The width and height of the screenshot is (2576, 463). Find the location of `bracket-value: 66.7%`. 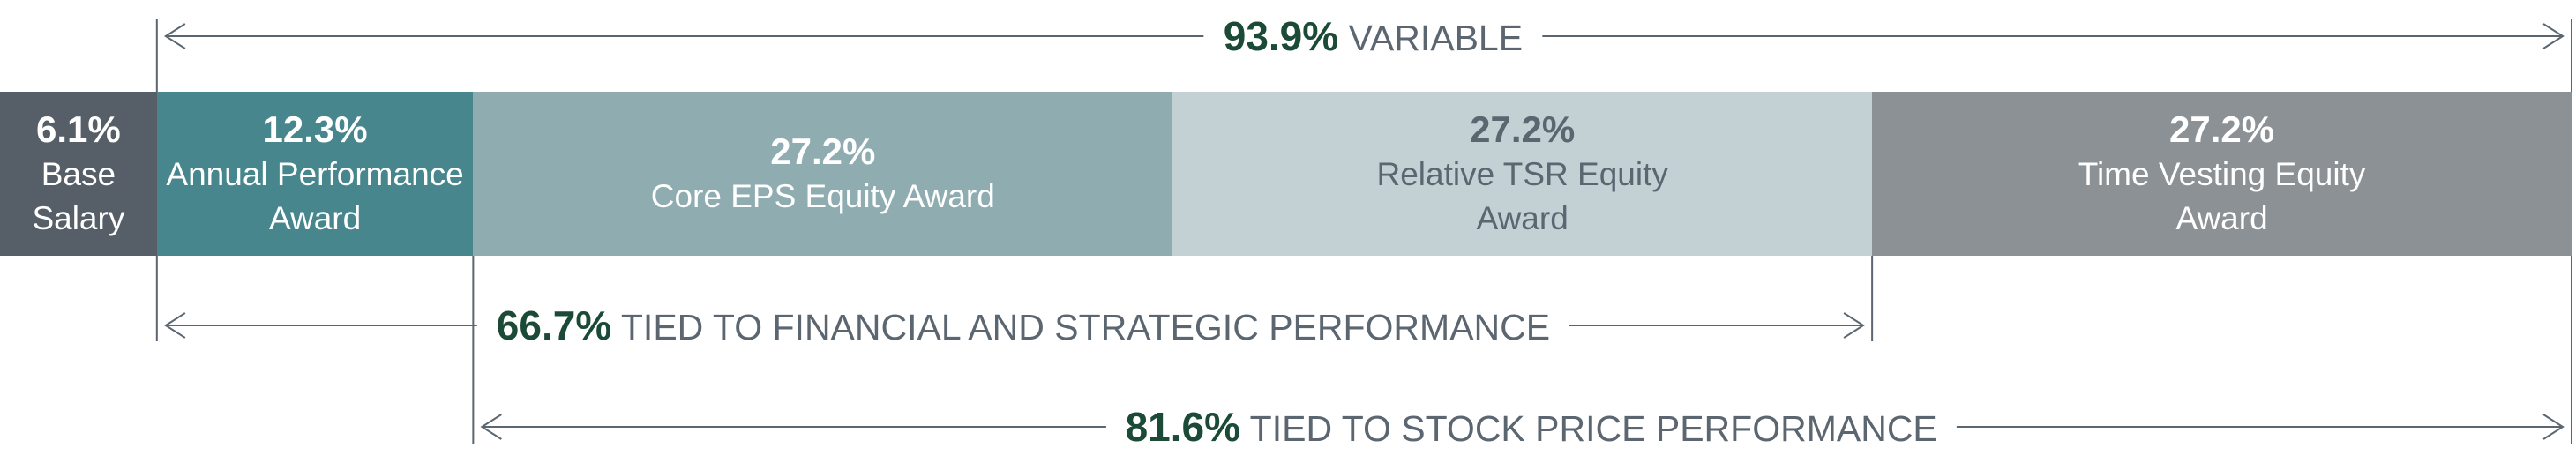

bracket-value: 66.7% is located at coordinates (554, 325).